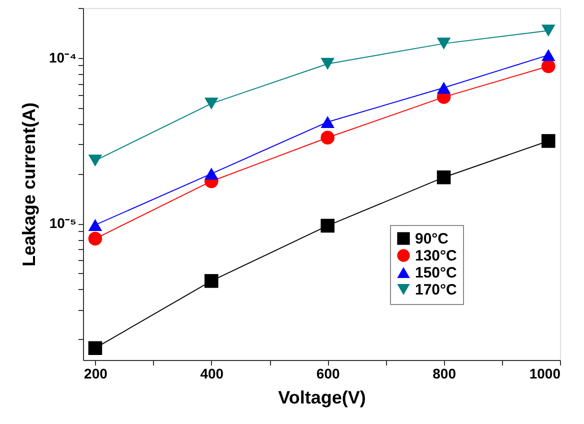  Describe the element at coordinates (432, 239) in the screenshot. I see `legend-label: 90°C` at that location.